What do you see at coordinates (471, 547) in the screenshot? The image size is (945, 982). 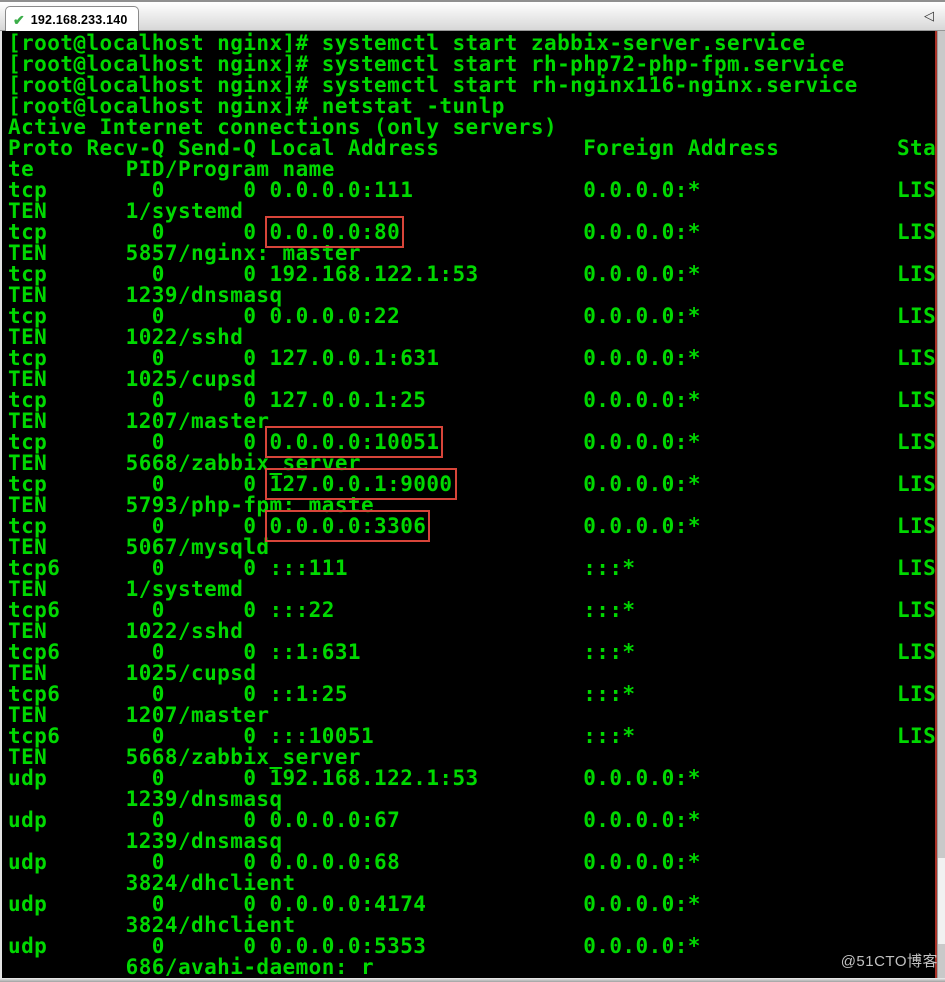 I see `terminal-line: TEN 5067/mysqld` at bounding box center [471, 547].